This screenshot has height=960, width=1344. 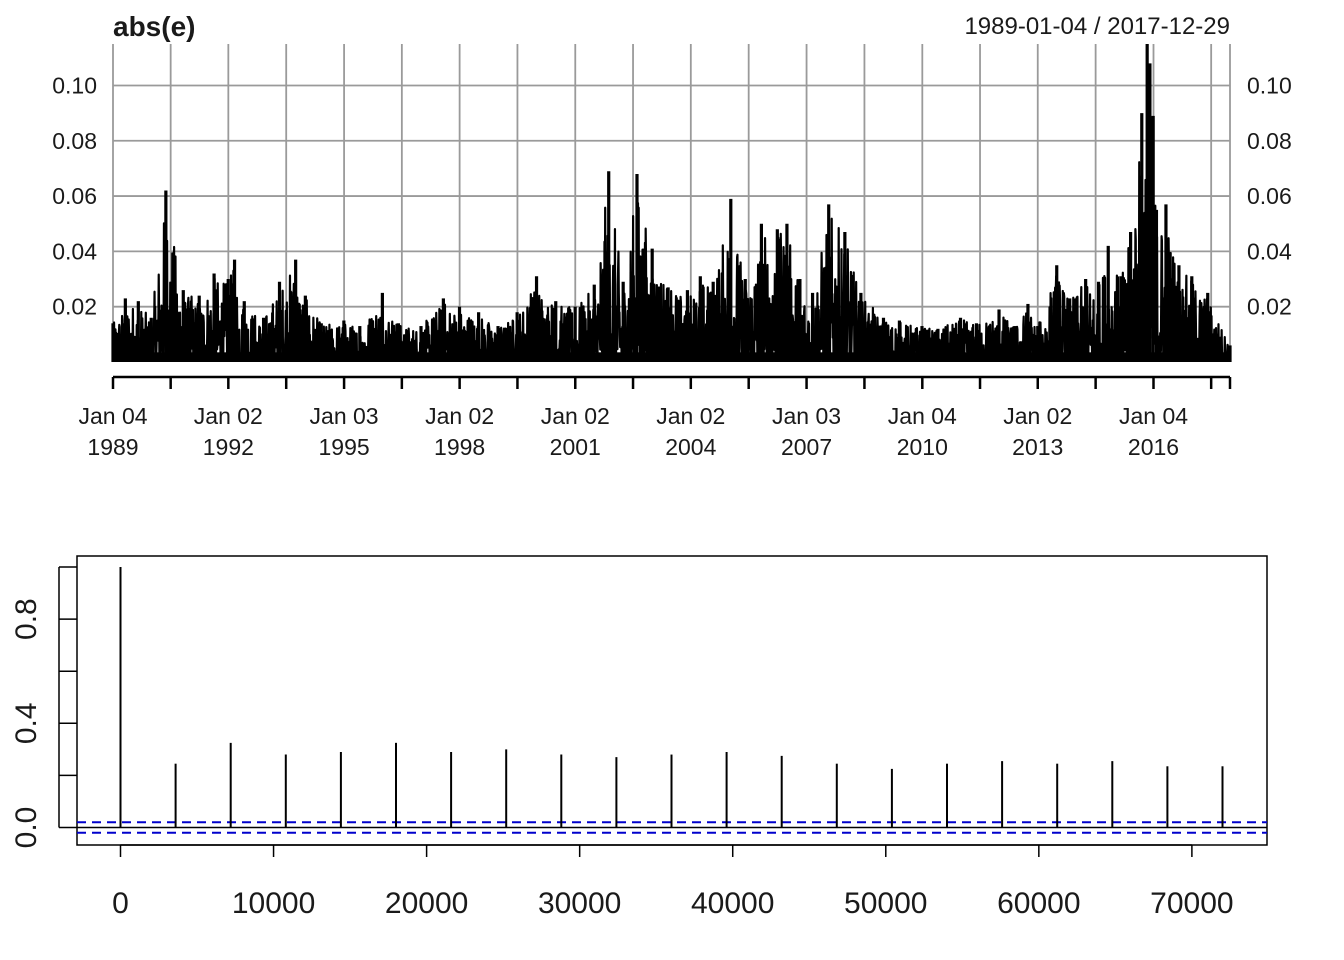 I want to click on acf-x-tick-label: 0, so click(x=120, y=903).